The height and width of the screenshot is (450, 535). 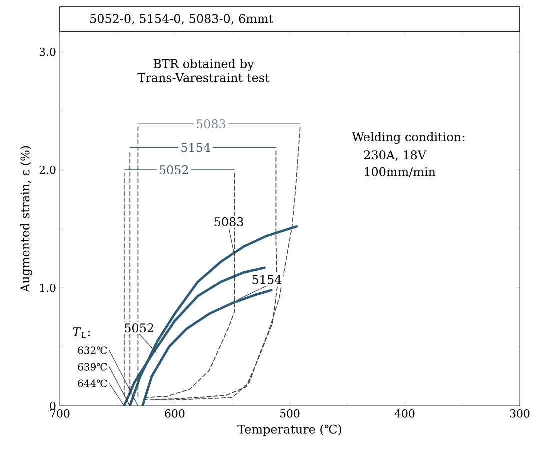 I want to click on annotation: BTR obtained by Trans-Varestraint test, so click(x=204, y=70).